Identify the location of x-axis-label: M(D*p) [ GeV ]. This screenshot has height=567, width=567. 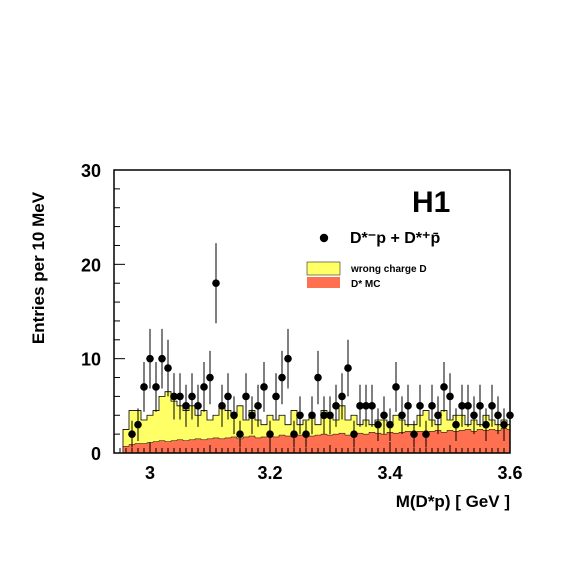
(453, 501).